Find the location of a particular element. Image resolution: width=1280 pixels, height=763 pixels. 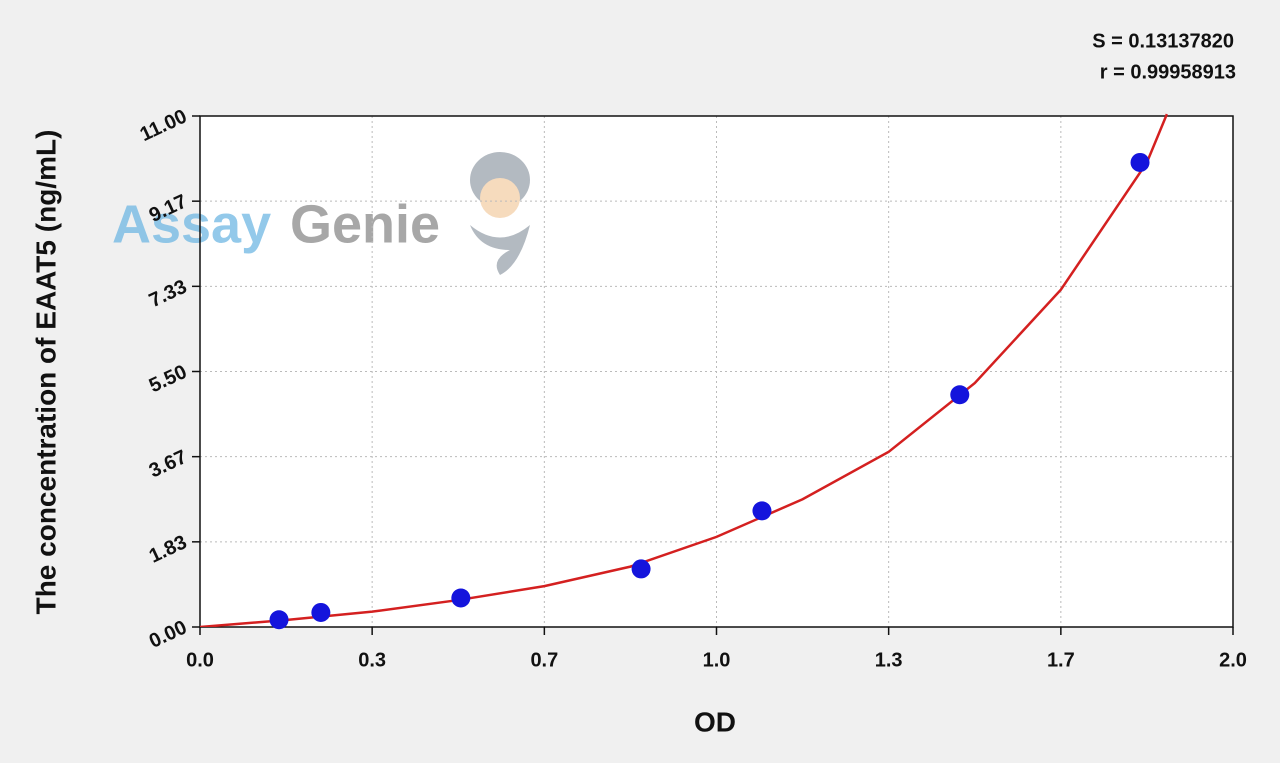

y-tick-label: 0.00 is located at coordinates (168, 634).